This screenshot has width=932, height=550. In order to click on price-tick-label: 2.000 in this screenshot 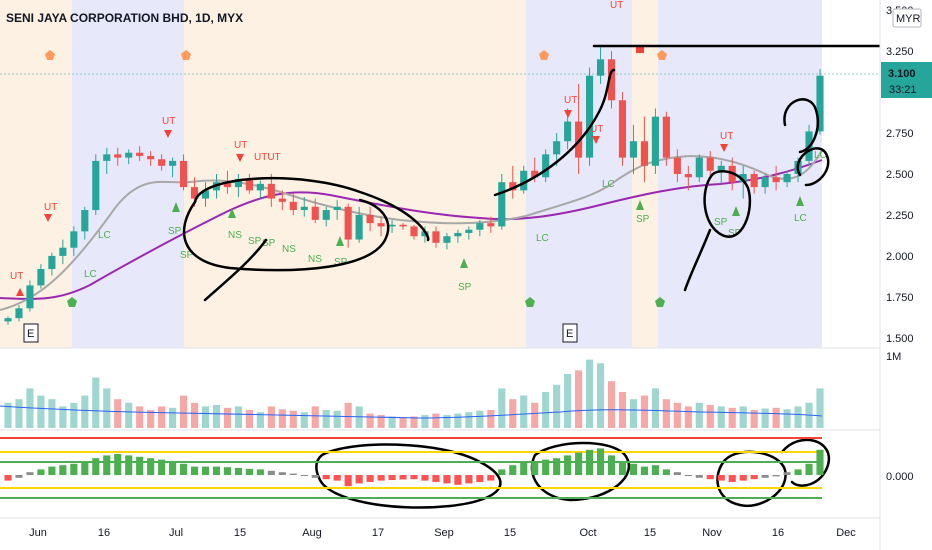, I will do `click(900, 257)`.